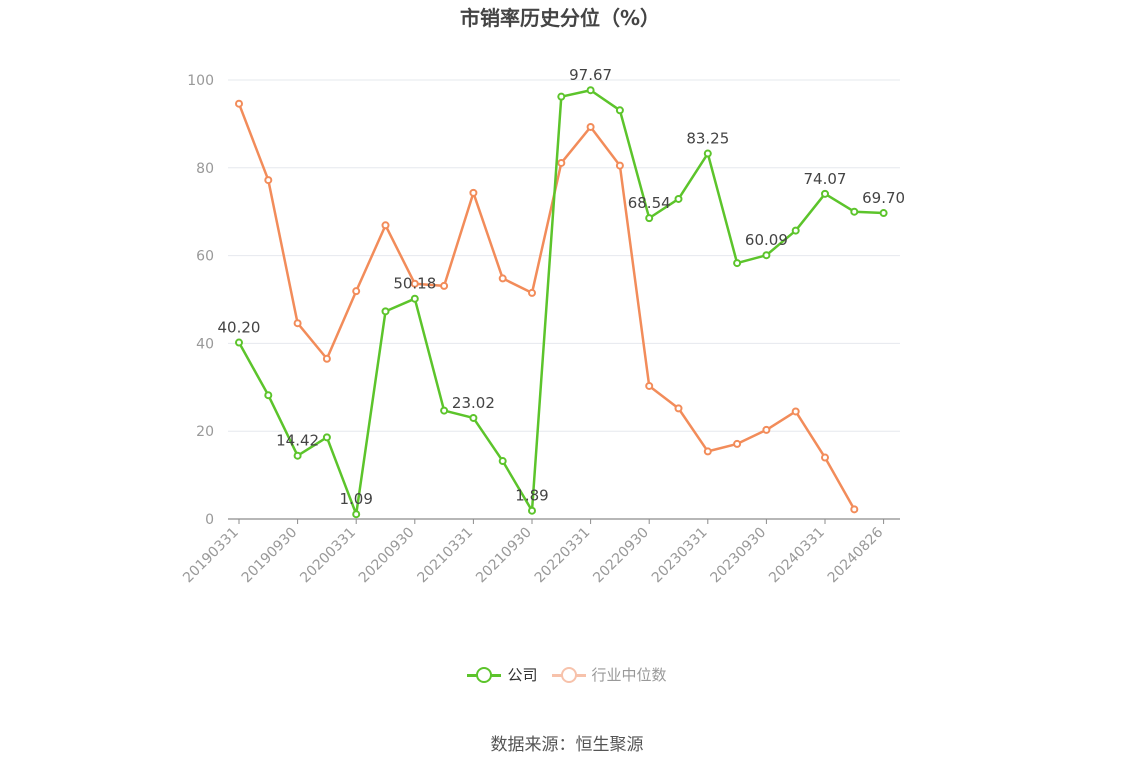 The width and height of the screenshot is (1134, 766). Describe the element at coordinates (205, 344) in the screenshot. I see `y-tick-label: 40` at that location.